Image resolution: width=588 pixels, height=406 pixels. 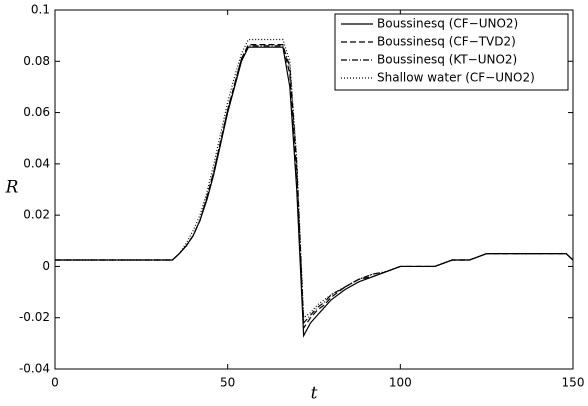 I want to click on y-tick-label: 0, so click(x=46, y=266).